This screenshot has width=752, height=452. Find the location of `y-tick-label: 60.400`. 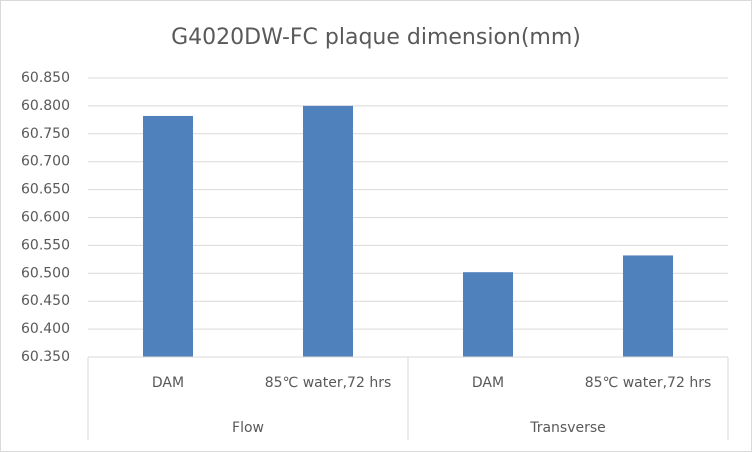

y-tick-label: 60.400 is located at coordinates (45, 329).